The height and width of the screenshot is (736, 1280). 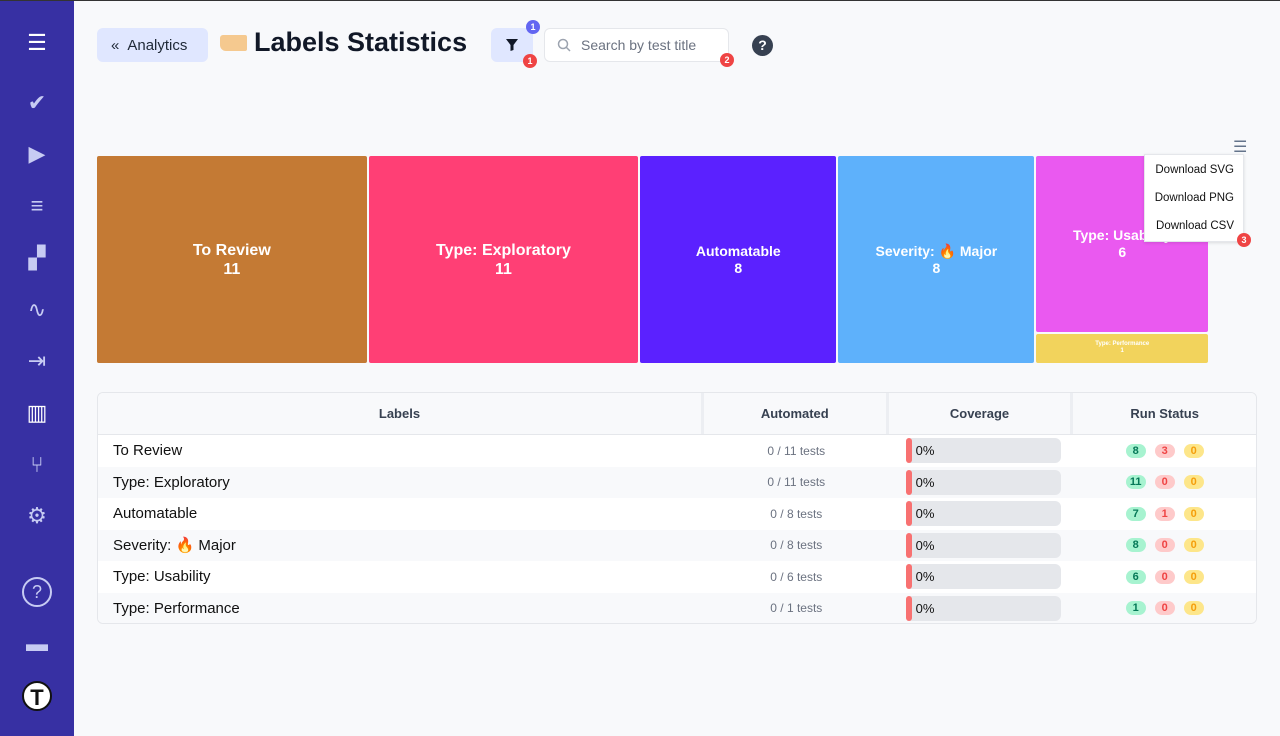 I want to click on treemap-tile: Severity: 🔥 Major 8, so click(x=936, y=259).